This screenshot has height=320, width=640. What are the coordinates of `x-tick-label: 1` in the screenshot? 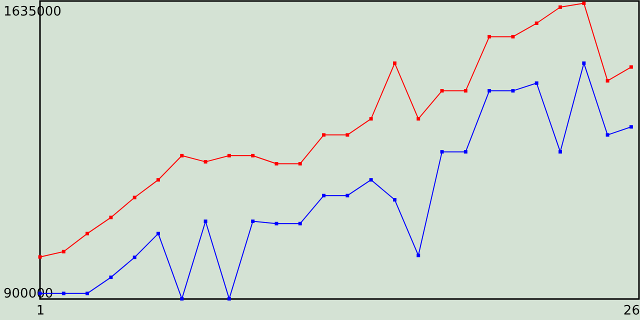 It's located at (40, 311).